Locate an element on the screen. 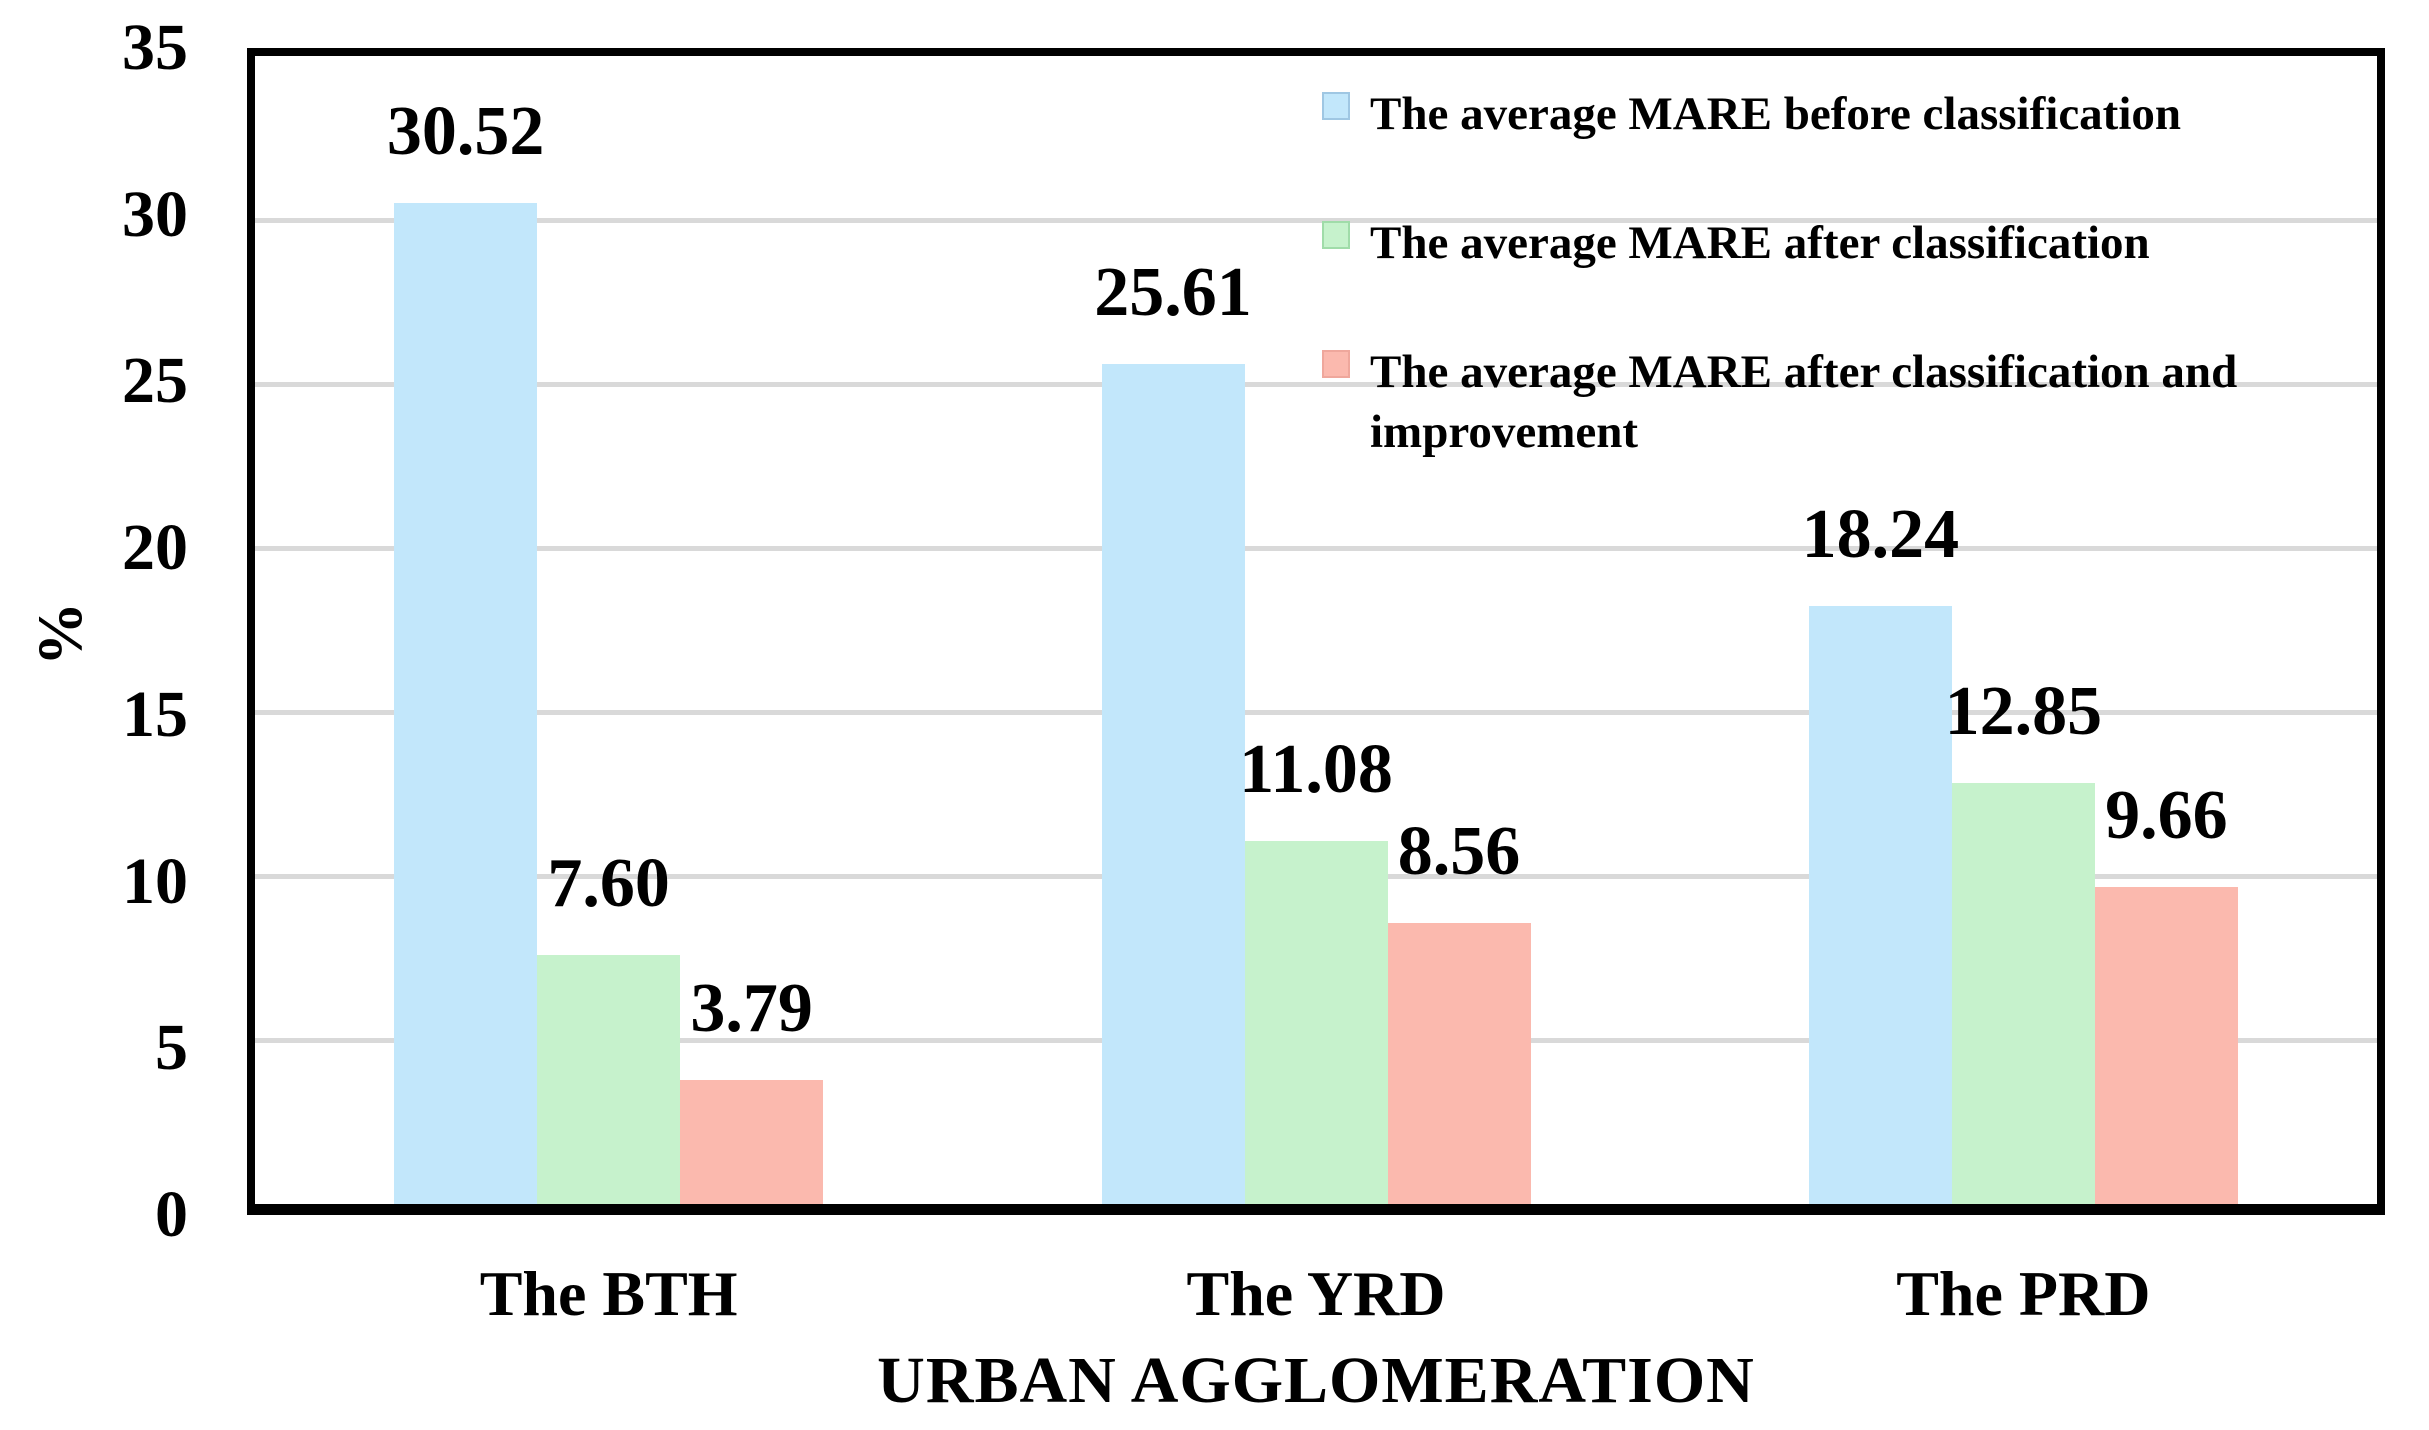 The image size is (2429, 1430). legend-entry-2: The average MARE after classification is located at coordinates (1864, 243).